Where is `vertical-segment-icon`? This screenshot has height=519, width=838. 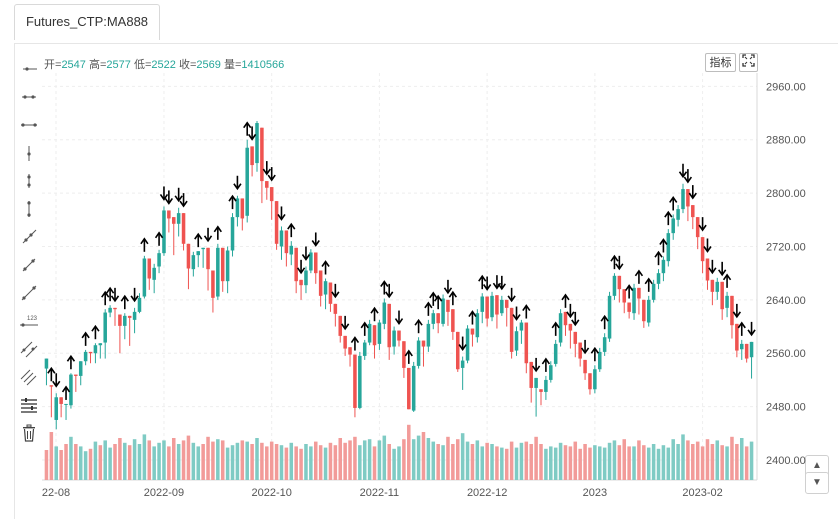 vertical-segment-icon is located at coordinates (29, 181).